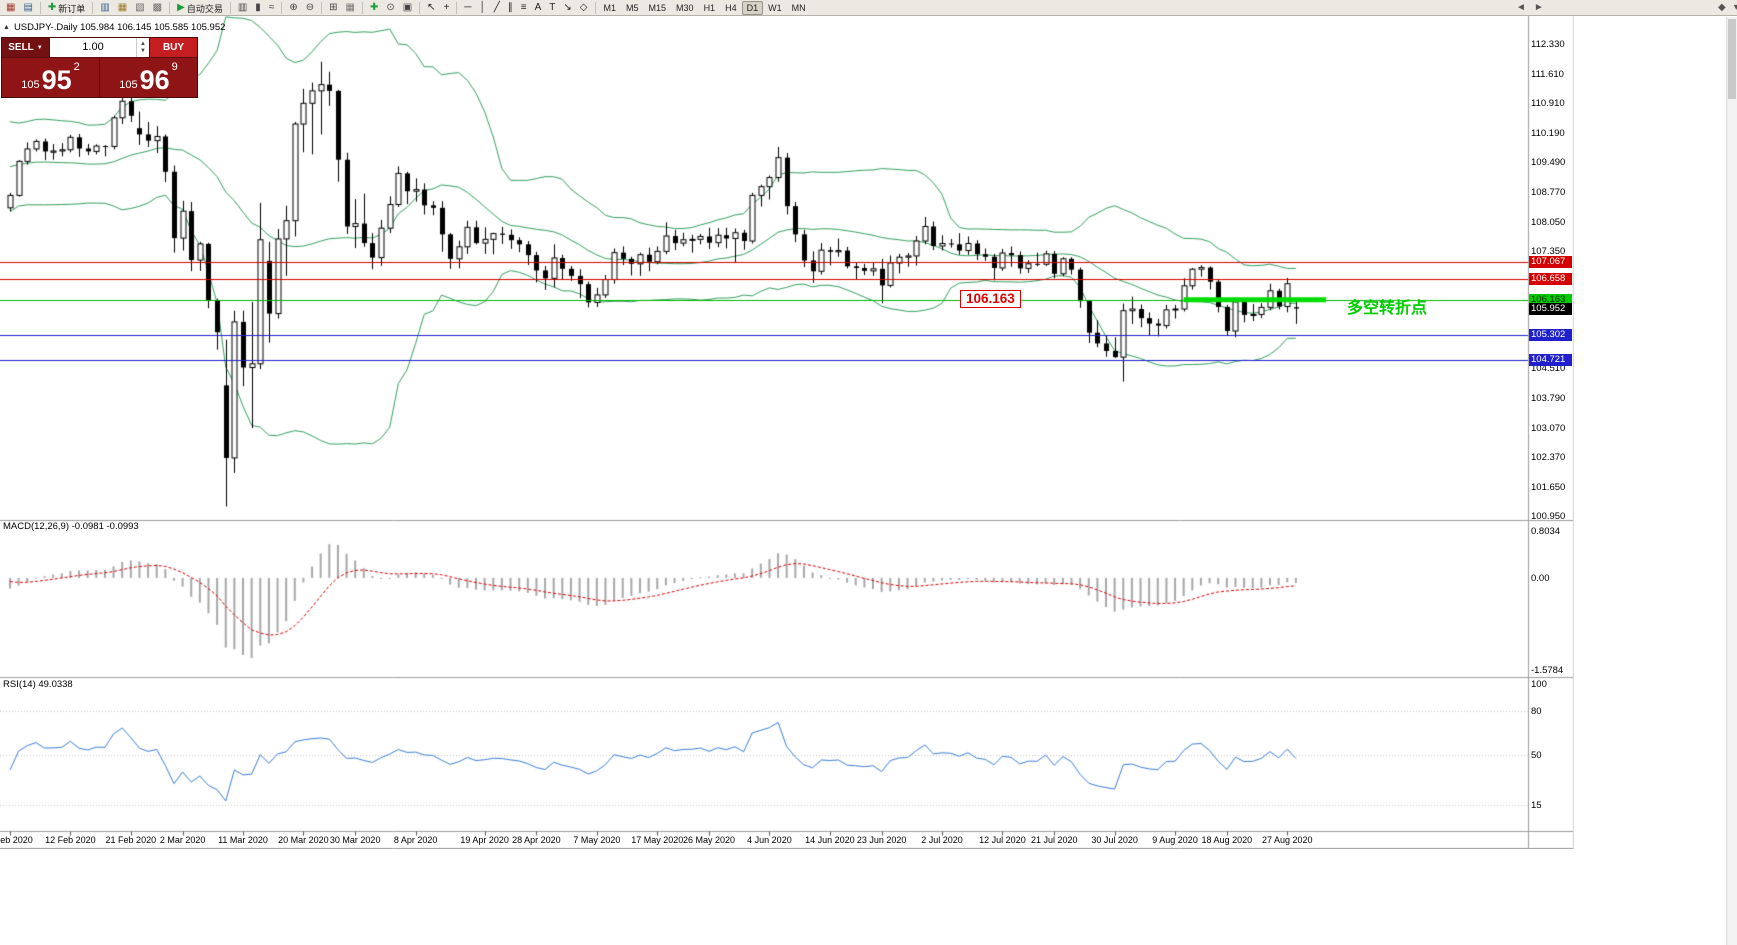  What do you see at coordinates (27, 8) in the screenshot?
I see `profiles-button: ▤` at bounding box center [27, 8].